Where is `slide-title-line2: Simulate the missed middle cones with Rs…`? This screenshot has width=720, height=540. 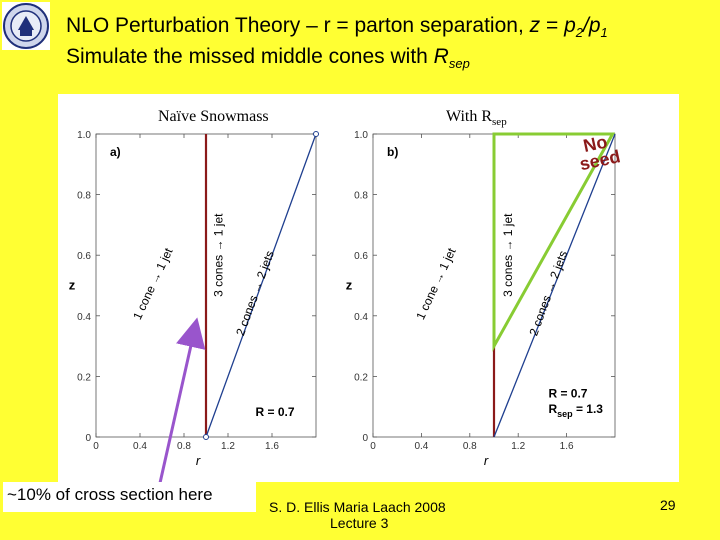 slide-title-line2: Simulate the missed middle cones with Rs… is located at coordinates (268, 58).